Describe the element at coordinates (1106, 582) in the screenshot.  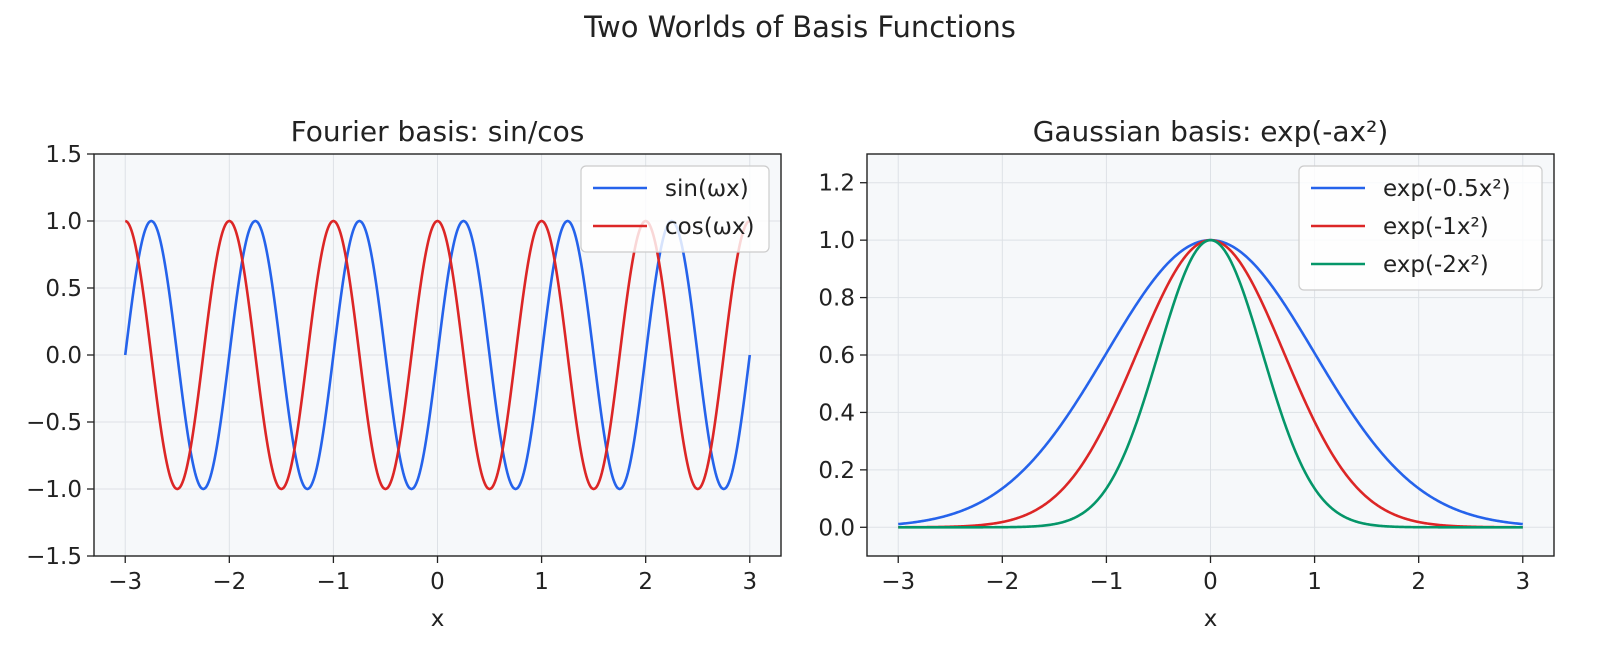
I see `gaussian-xtick-label: −1` at that location.